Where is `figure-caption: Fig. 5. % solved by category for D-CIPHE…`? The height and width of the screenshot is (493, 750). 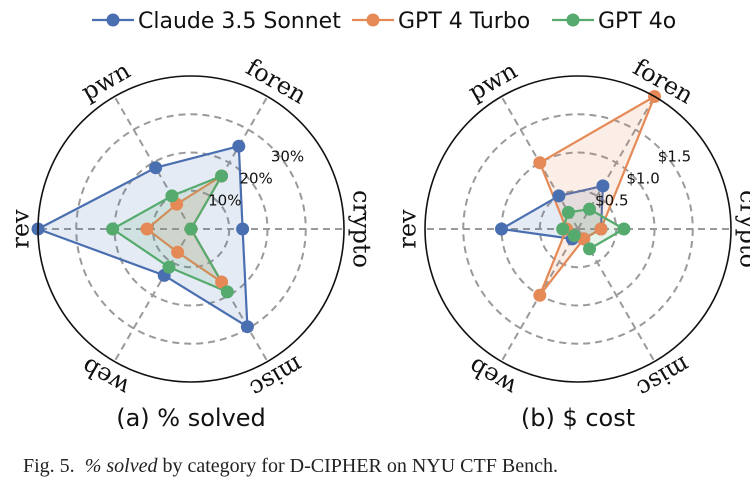 figure-caption: Fig. 5. % solved by category for D-CIPHE… is located at coordinates (383, 466).